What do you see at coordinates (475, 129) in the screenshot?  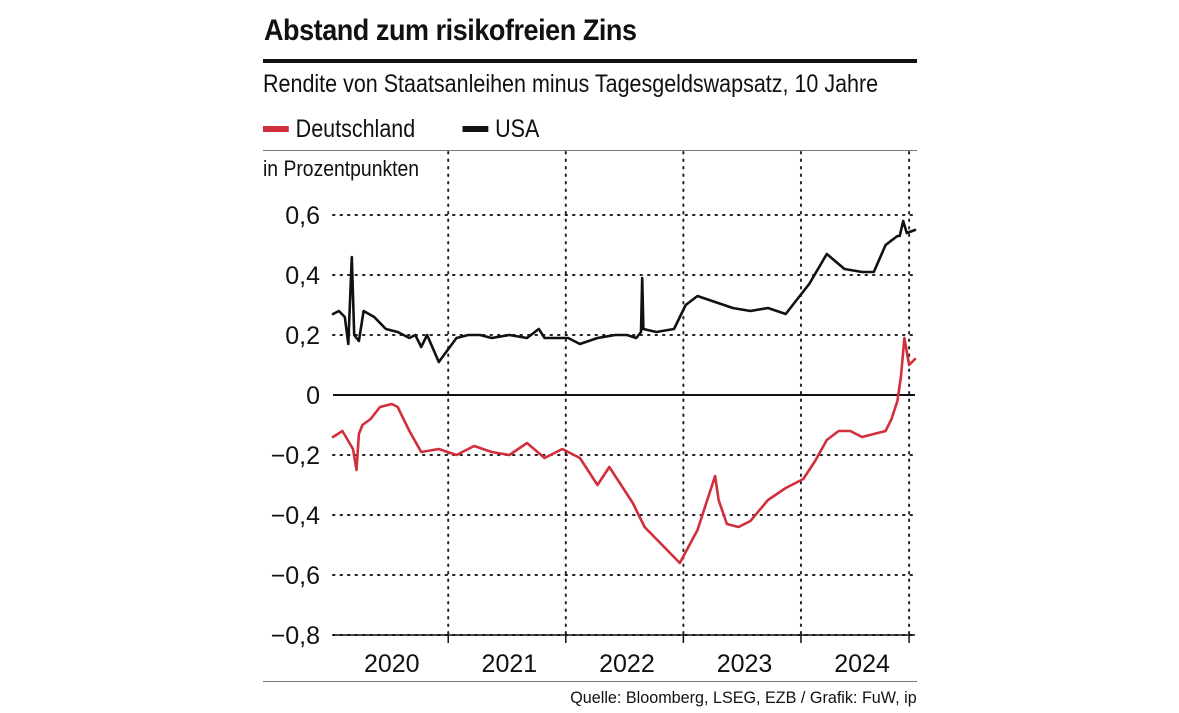 I see `legend-swatch-usa` at bounding box center [475, 129].